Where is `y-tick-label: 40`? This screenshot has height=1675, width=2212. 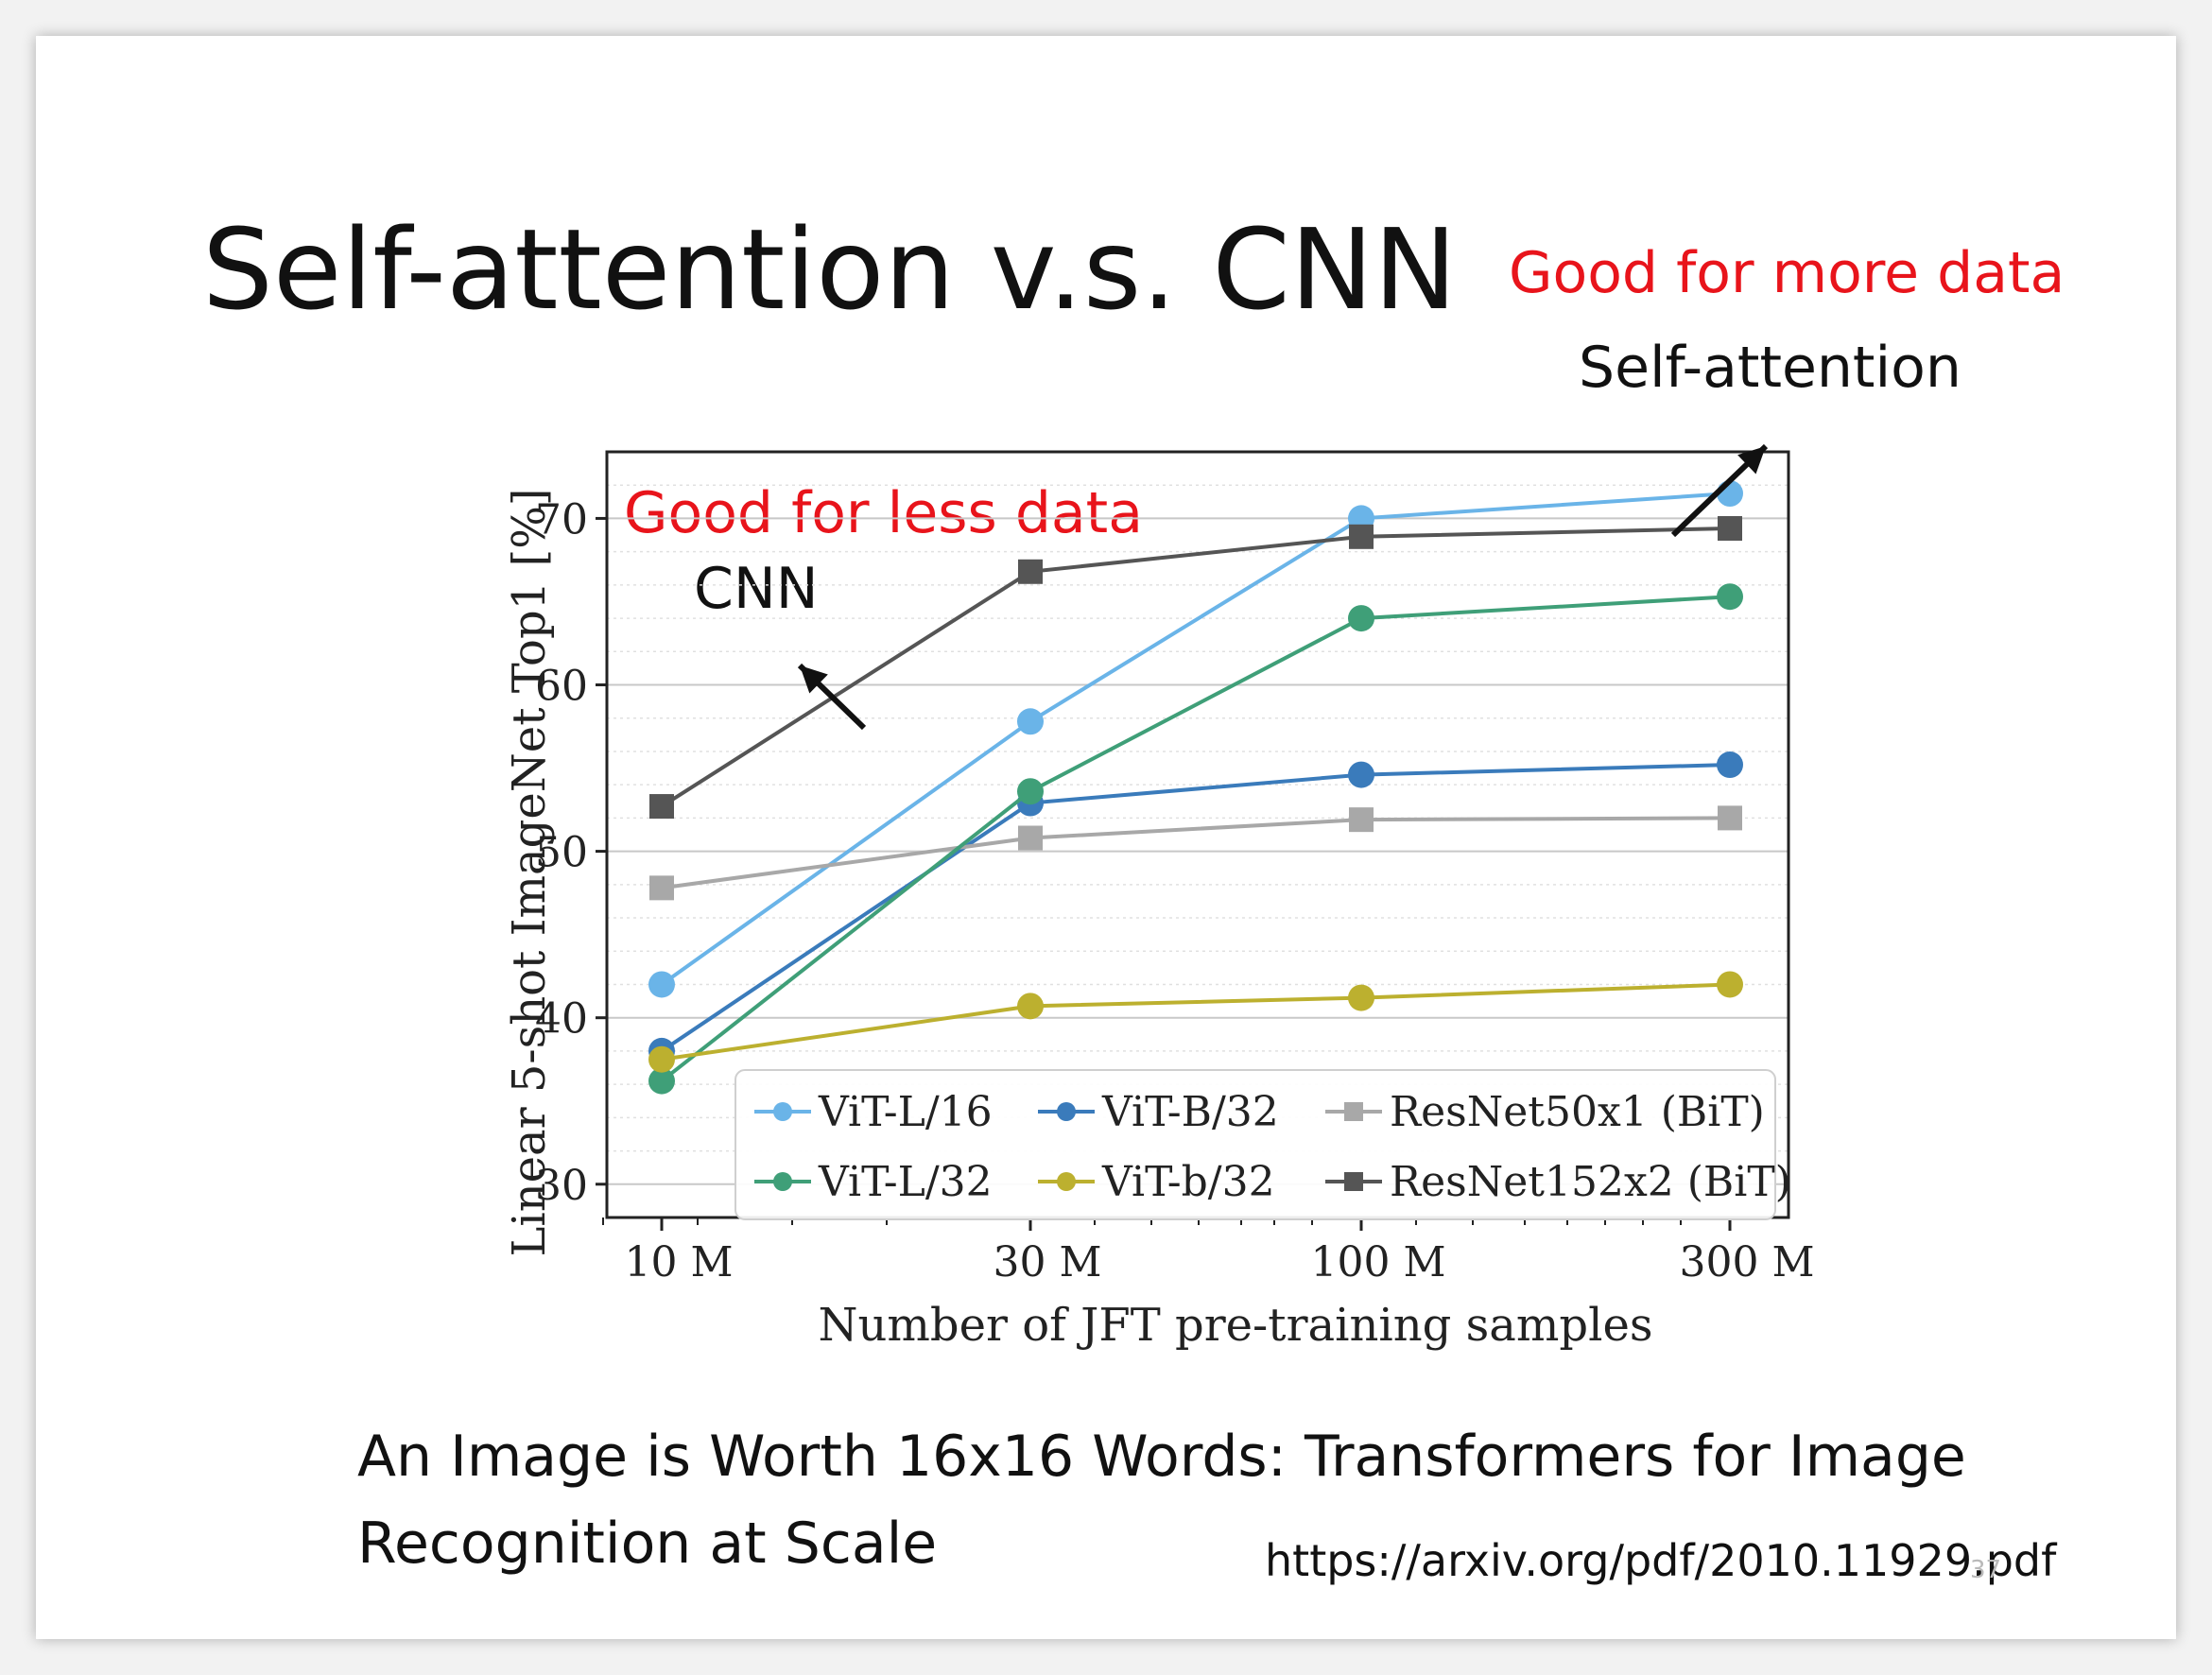 y-tick-label: 40 is located at coordinates (561, 1019).